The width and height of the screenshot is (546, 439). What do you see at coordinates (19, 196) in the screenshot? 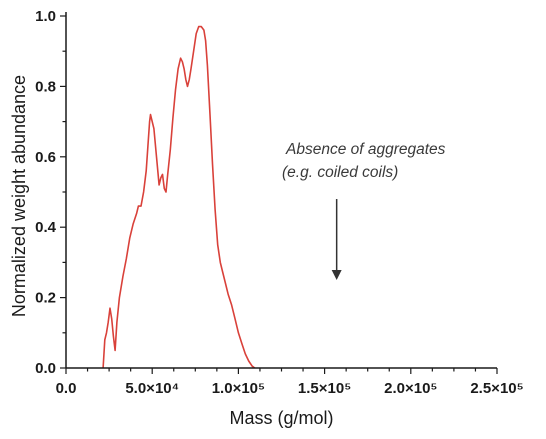
I see `y-axis-label: Normalized weight abundance` at bounding box center [19, 196].